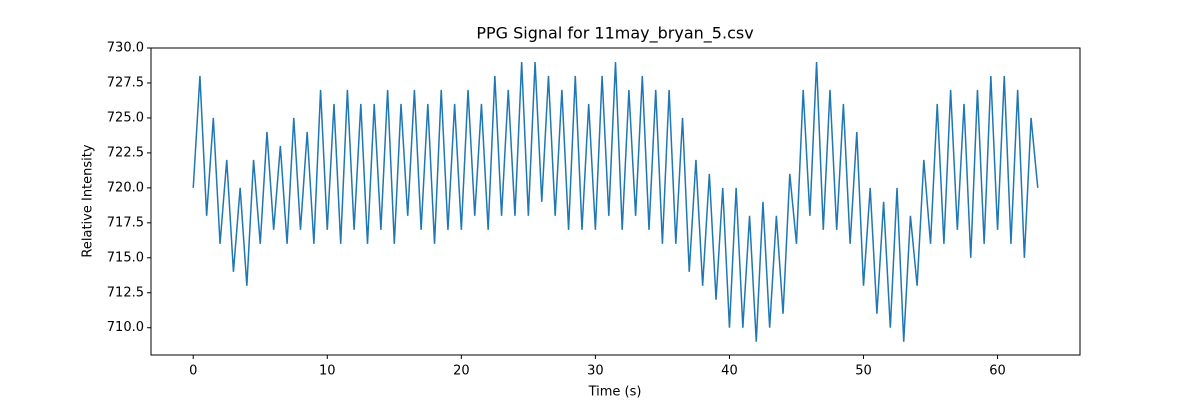 This screenshot has width=1200, height=404. What do you see at coordinates (125, 82) in the screenshot?
I see `y-tick-label: 727.5` at bounding box center [125, 82].